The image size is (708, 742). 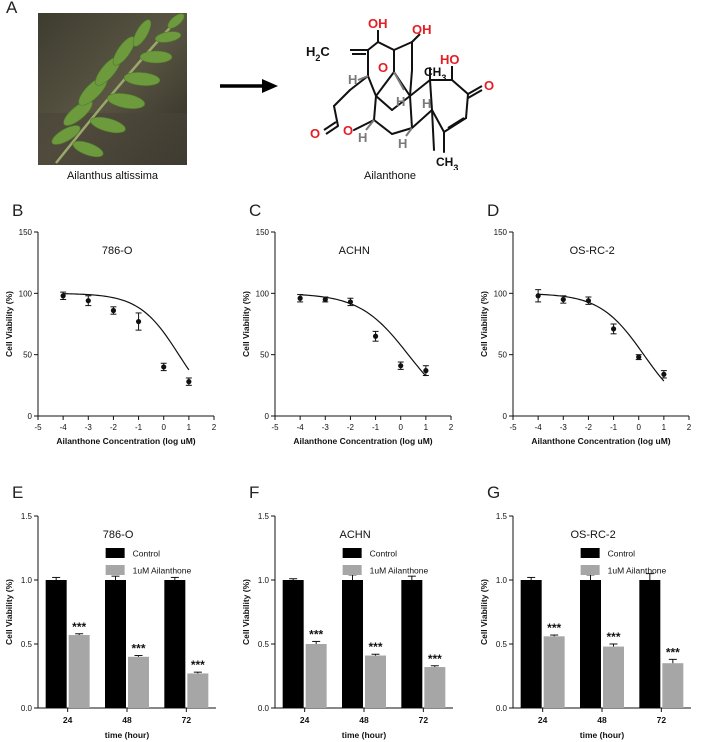 What do you see at coordinates (126, 332) in the screenshot?
I see `fit-curve` at bounding box center [126, 332].